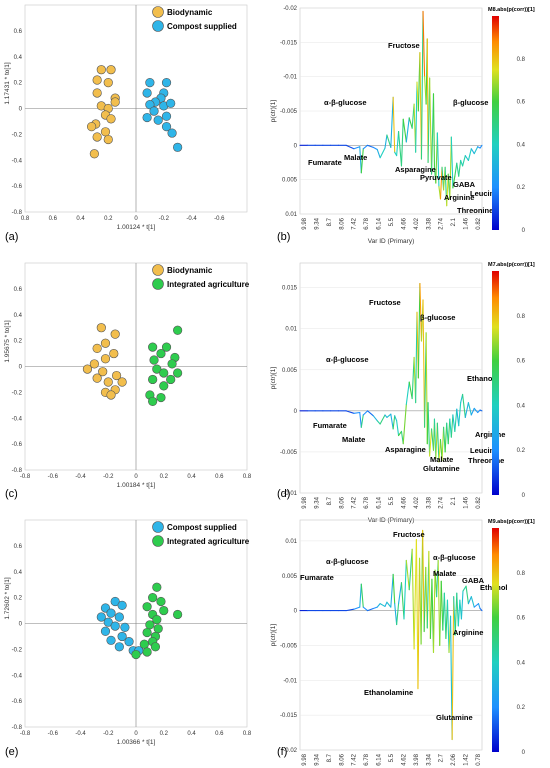 The height and width of the screenshot is (768, 550). What do you see at coordinates (484, 193) in the screenshot?
I see `metabolite-annotation: Leucine` at bounding box center [484, 193].